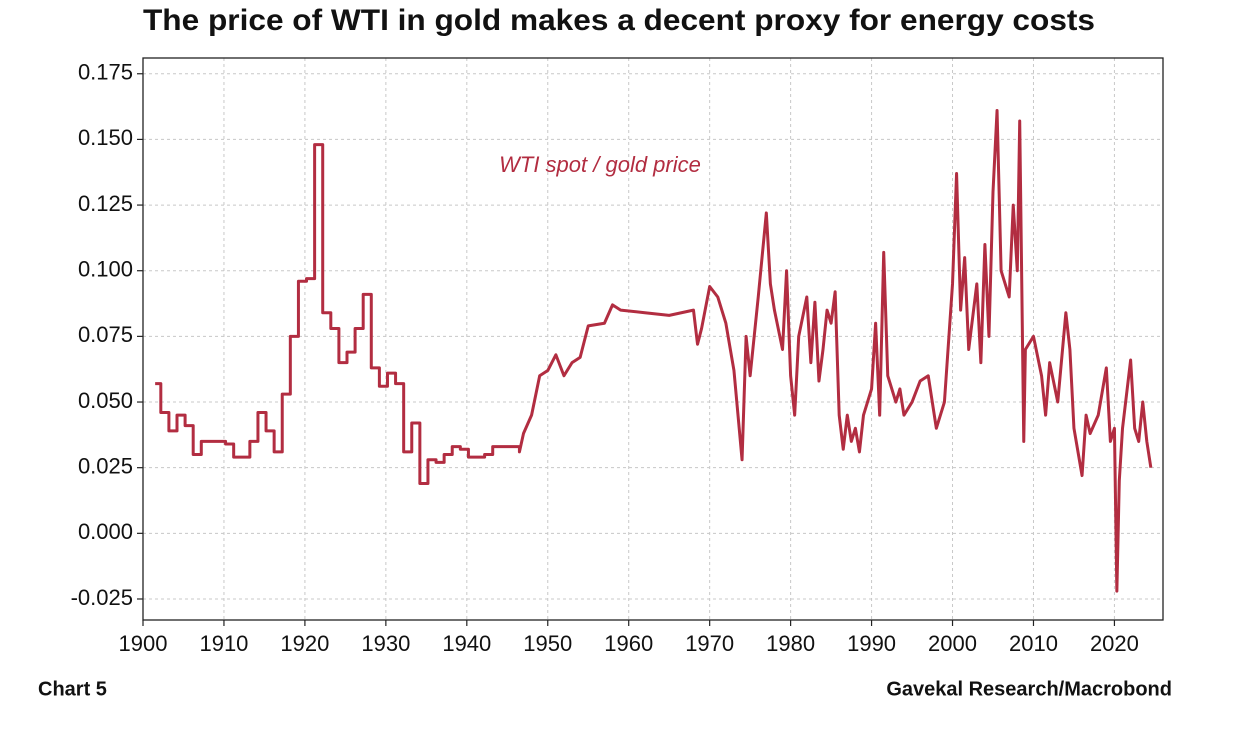 This screenshot has height=736, width=1242. Describe the element at coordinates (105, 465) in the screenshot. I see `y-tick-label: 0.025` at that location.